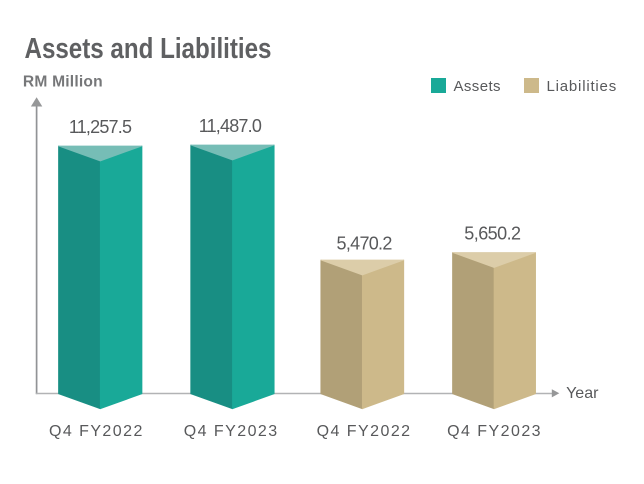 This screenshot has height=484, width=644. Describe the element at coordinates (492, 233) in the screenshot. I see `svg-text: 5,650.2` at that location.